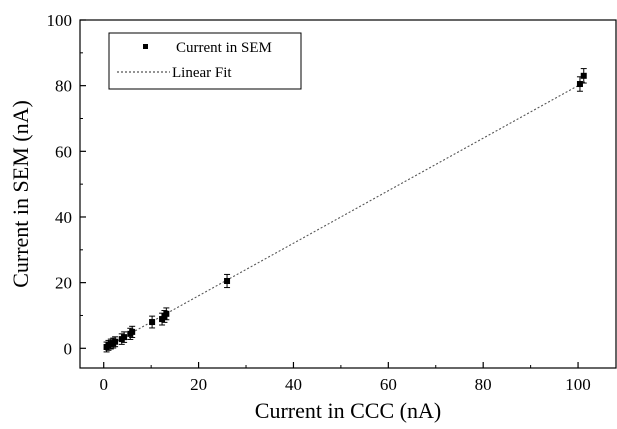 This screenshot has height=429, width=617. I want to click on x-tick-label: 20, so click(198, 384).